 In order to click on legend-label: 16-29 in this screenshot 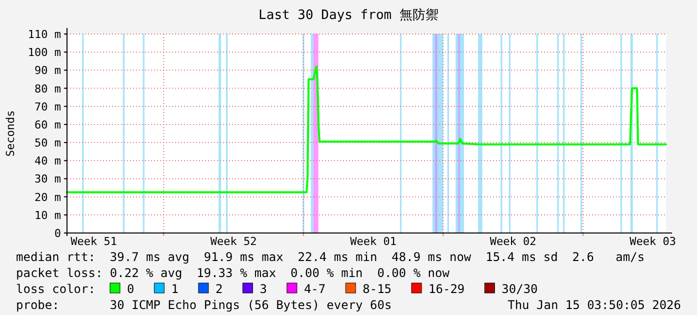, I will do `click(446, 289)`.